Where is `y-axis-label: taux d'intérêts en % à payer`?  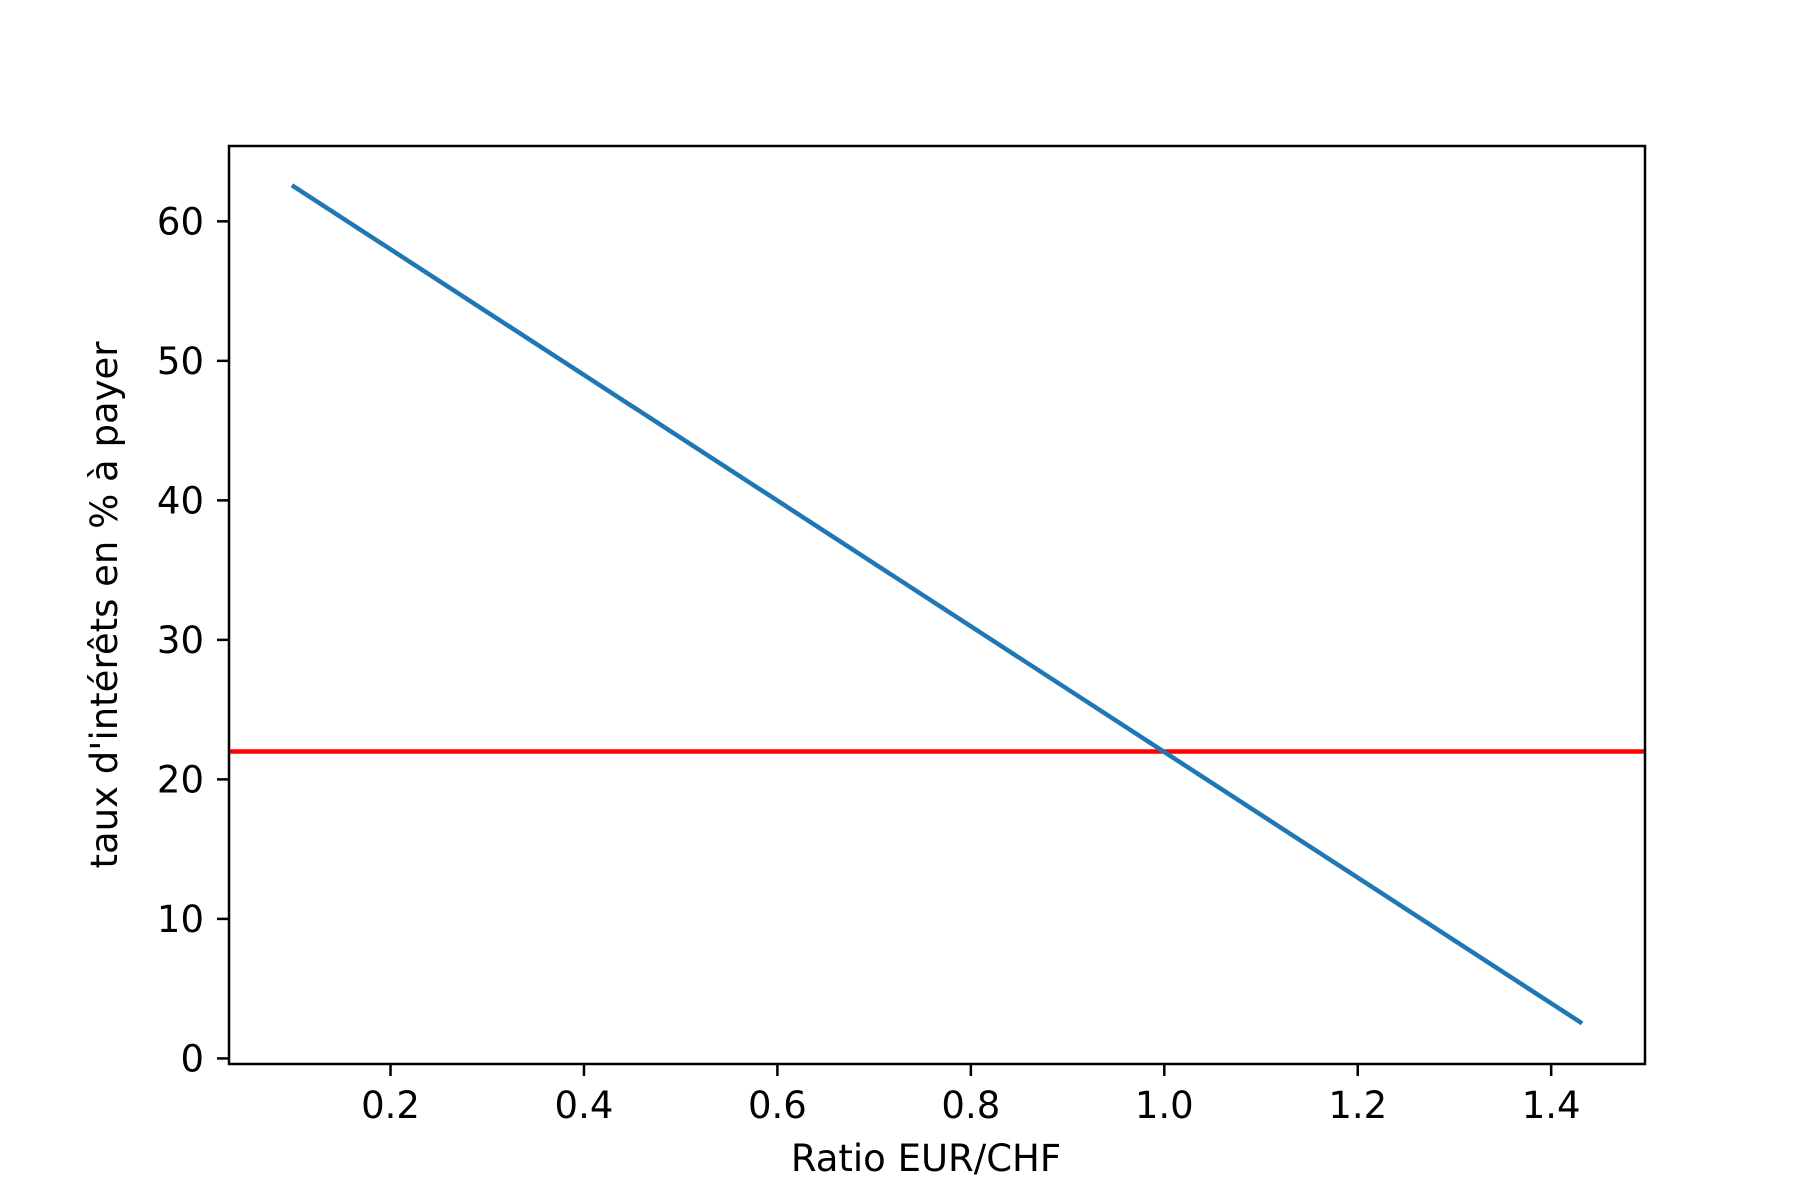 y-axis-label: taux d'intérêts en % à payer is located at coordinates (104, 605).